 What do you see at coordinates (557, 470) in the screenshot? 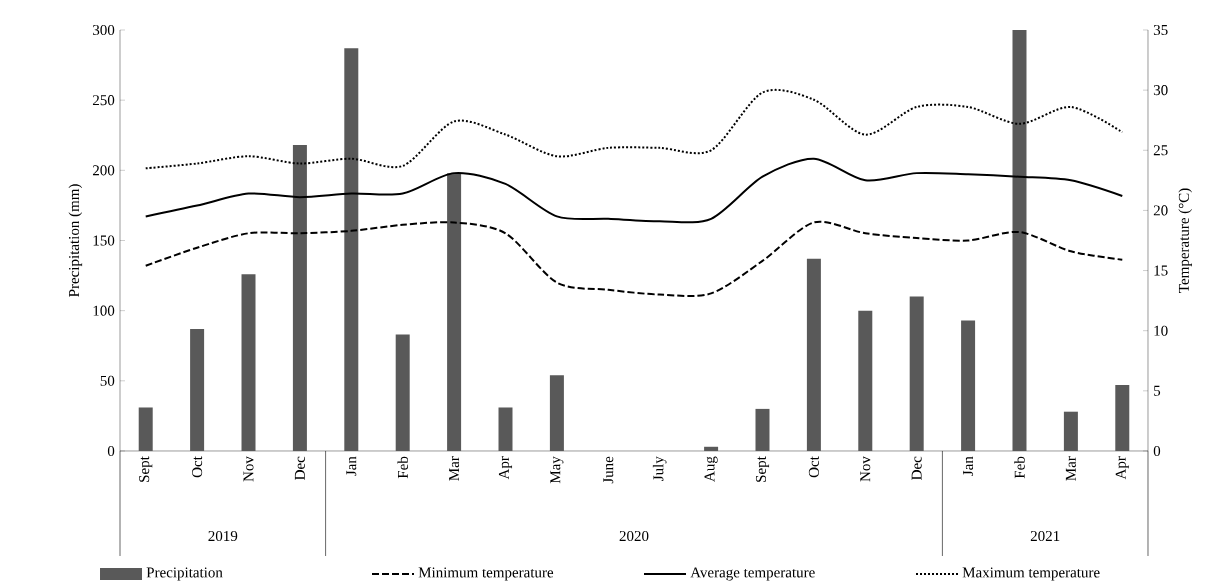
I see `x-tick-label: May` at bounding box center [557, 470].